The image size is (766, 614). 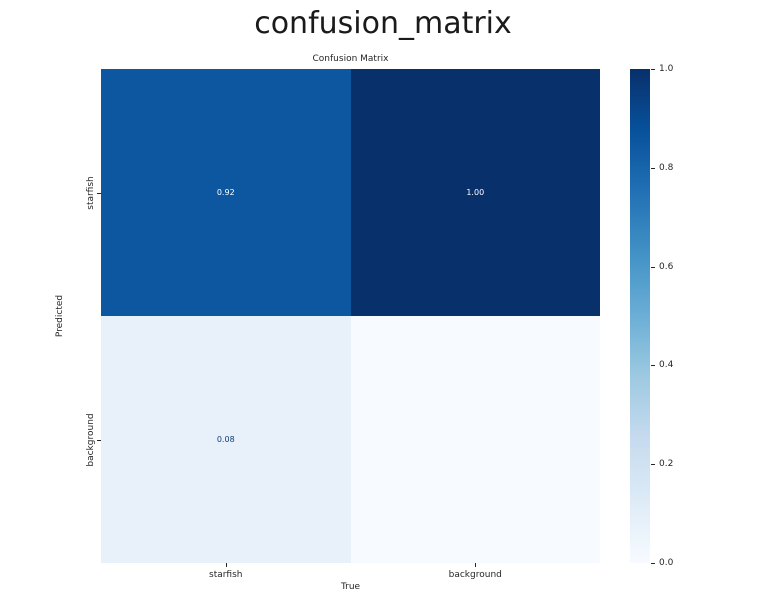 I want to click on colorbar-tick-label-0.8: 0.8, so click(x=666, y=167).